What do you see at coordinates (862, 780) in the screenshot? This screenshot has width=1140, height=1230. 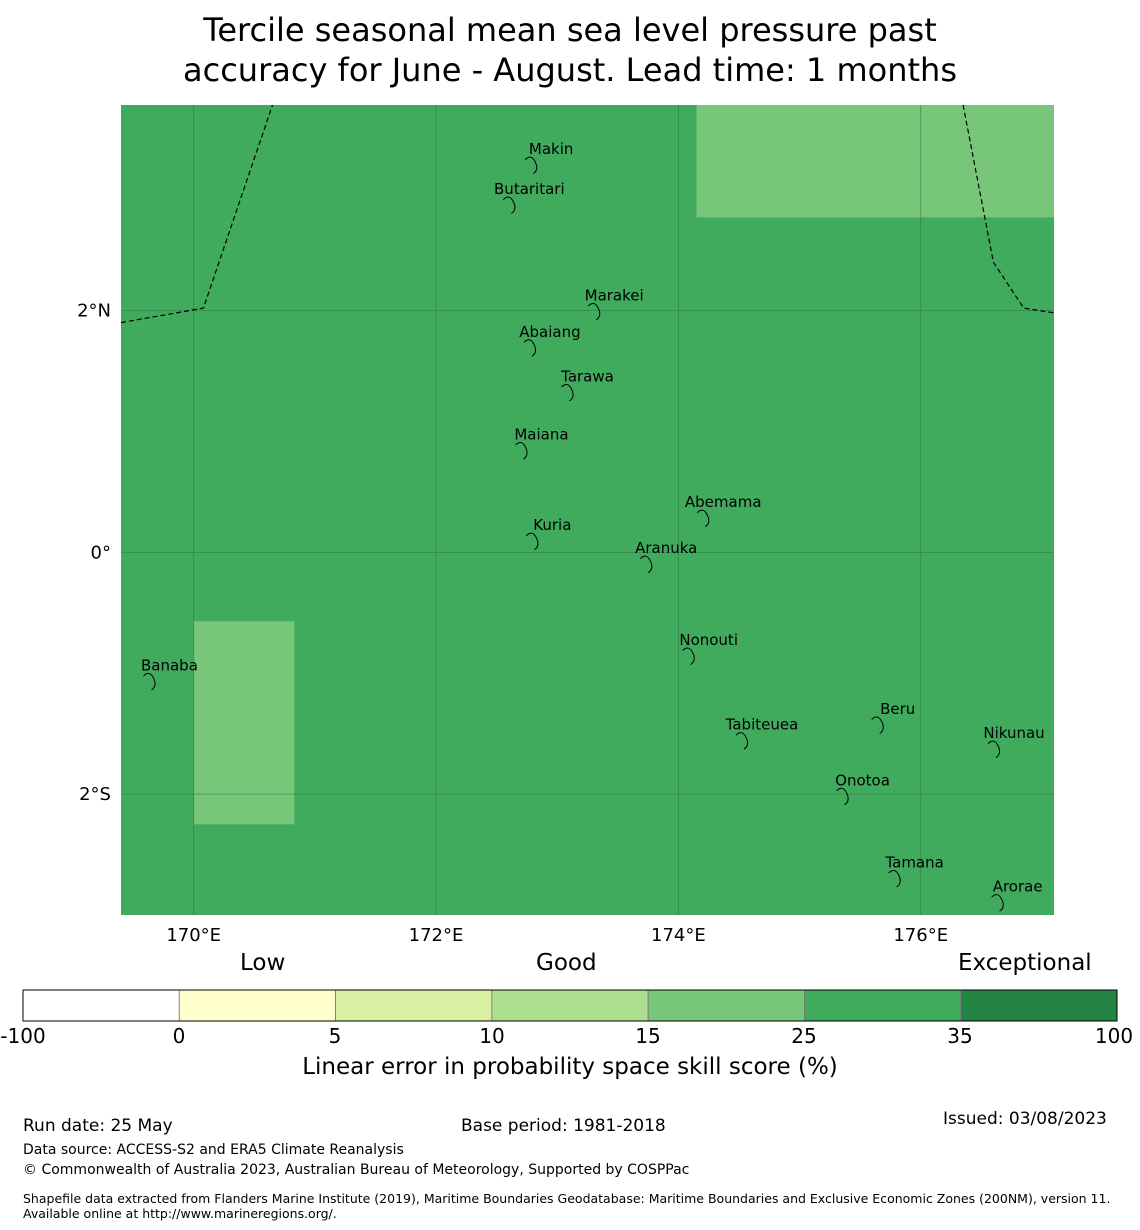 I see `island-label: Onotoa` at bounding box center [862, 780].